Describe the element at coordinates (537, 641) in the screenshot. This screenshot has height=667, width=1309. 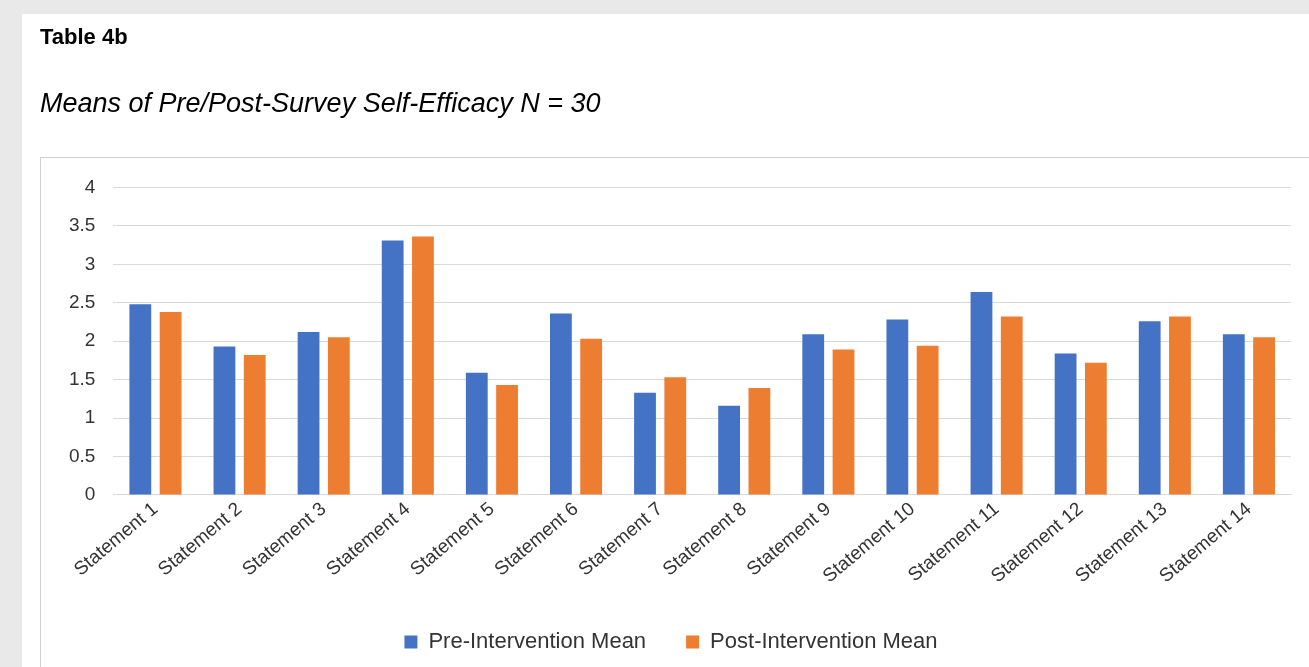
I see `legend-label: Pre-Intervention Mean` at that location.